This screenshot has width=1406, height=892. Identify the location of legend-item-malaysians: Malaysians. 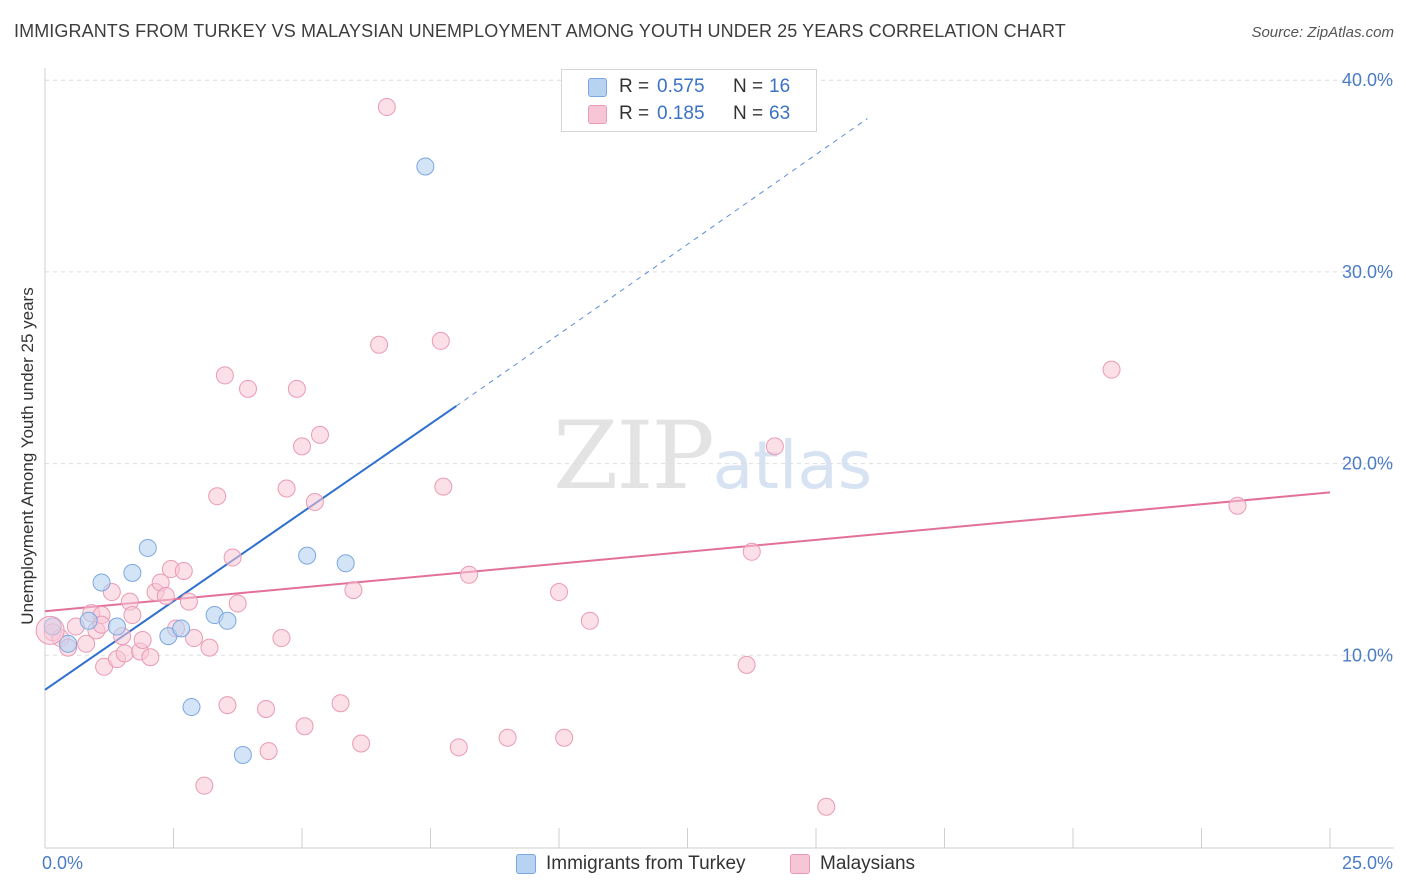
(852, 864).